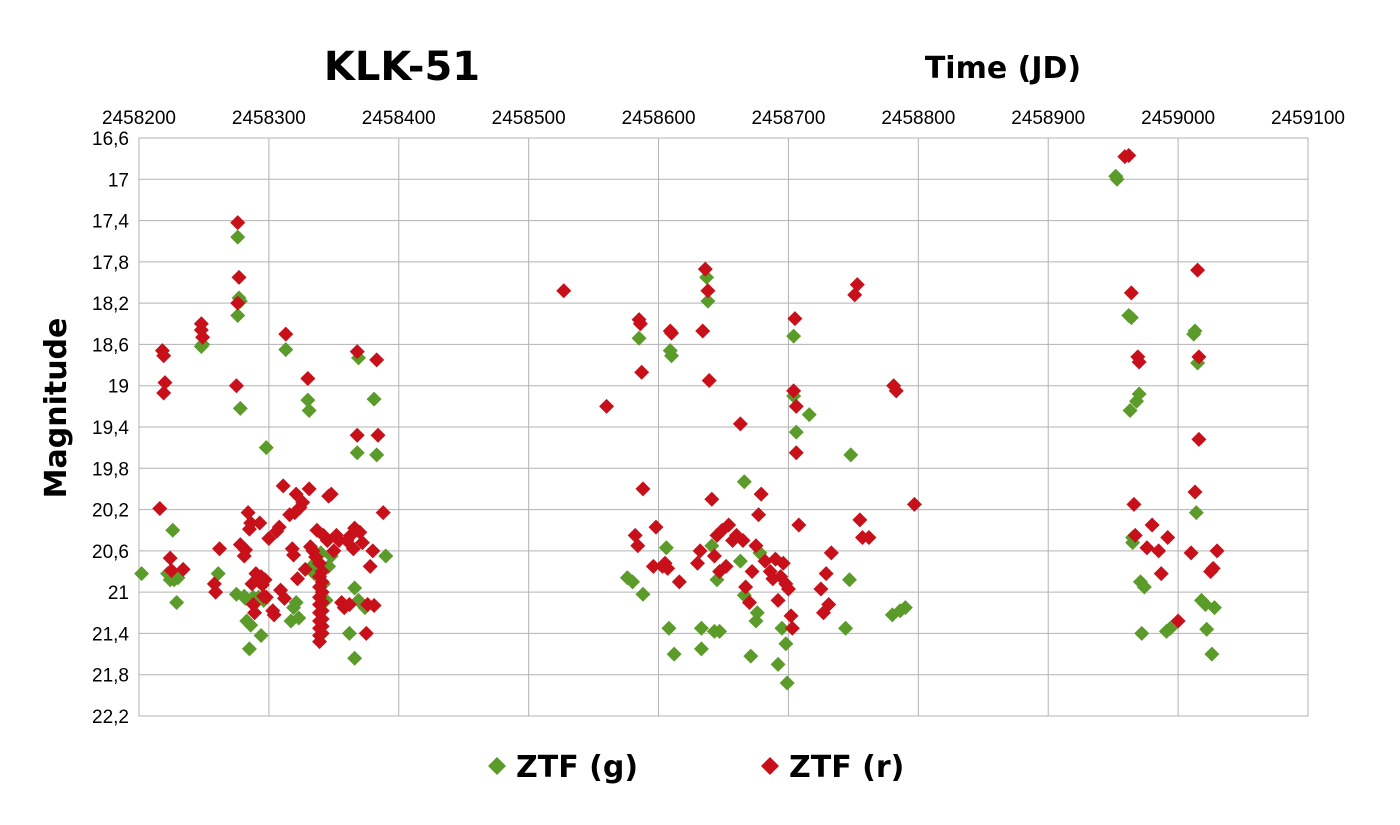 The image size is (1400, 825). I want to click on x-tick-label: 2459100, so click(1308, 118).